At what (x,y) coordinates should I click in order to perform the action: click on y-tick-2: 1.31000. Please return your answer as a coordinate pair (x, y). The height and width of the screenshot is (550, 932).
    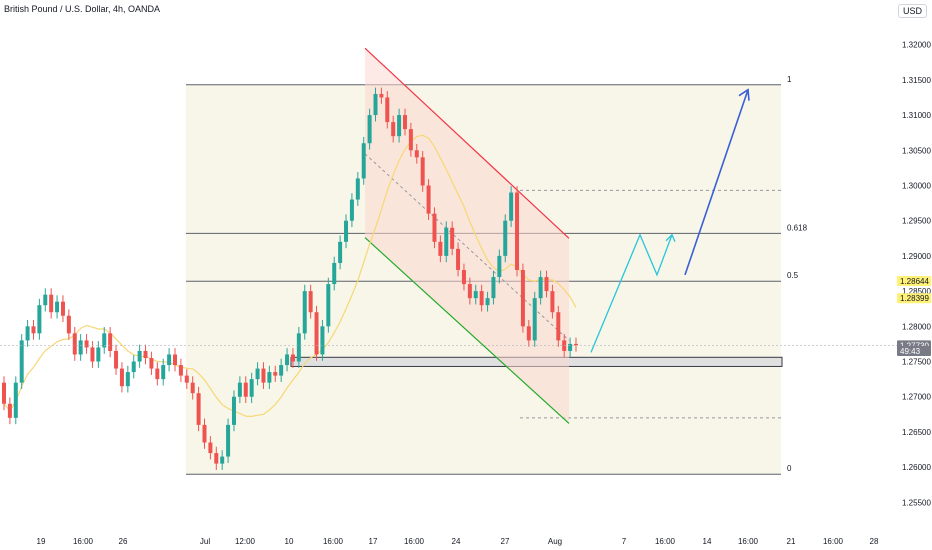
    Looking at the image, I should click on (916, 115).